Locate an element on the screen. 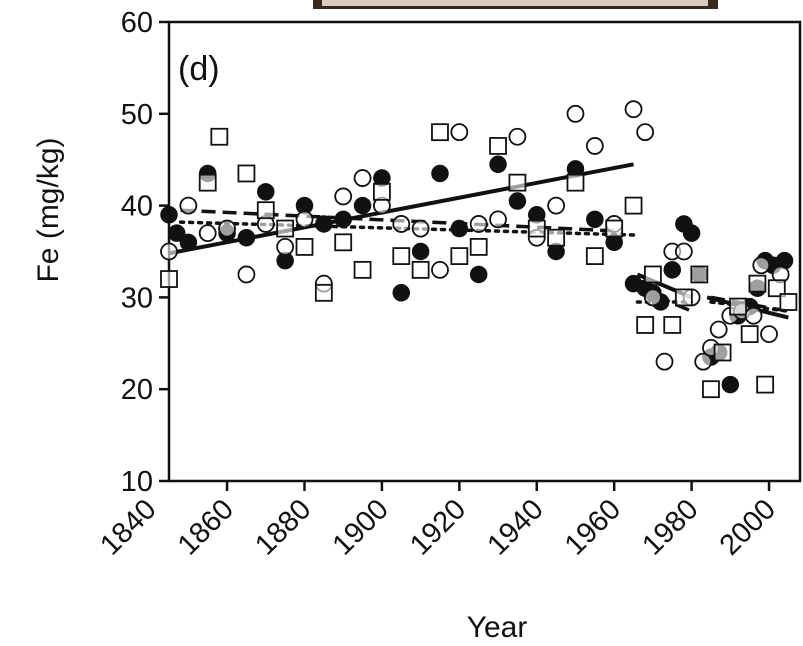 Image resolution: width=803 pixels, height=646 pixels. x-tick-label: 1840 is located at coordinates (128, 527).